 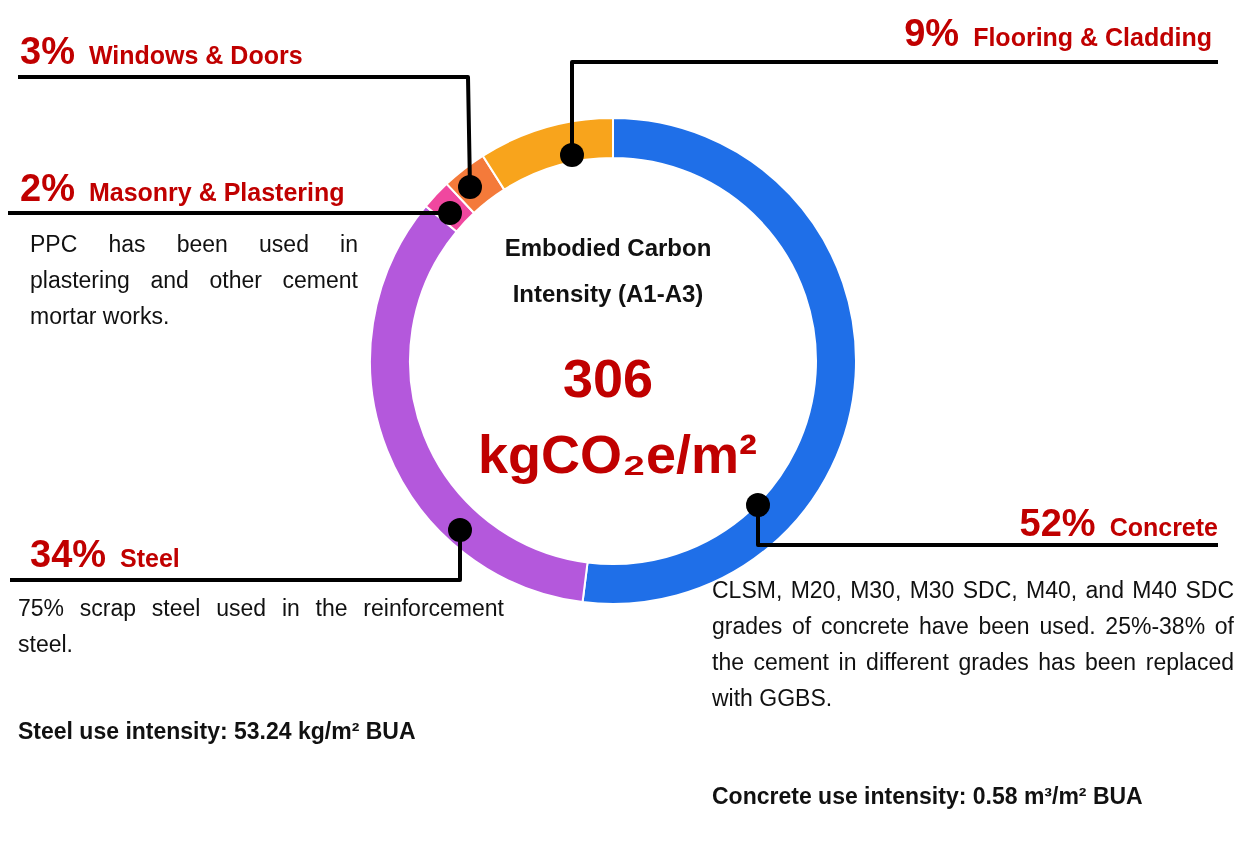 What do you see at coordinates (195, 55) in the screenshot?
I see `slice-label: Windows & Doors` at bounding box center [195, 55].